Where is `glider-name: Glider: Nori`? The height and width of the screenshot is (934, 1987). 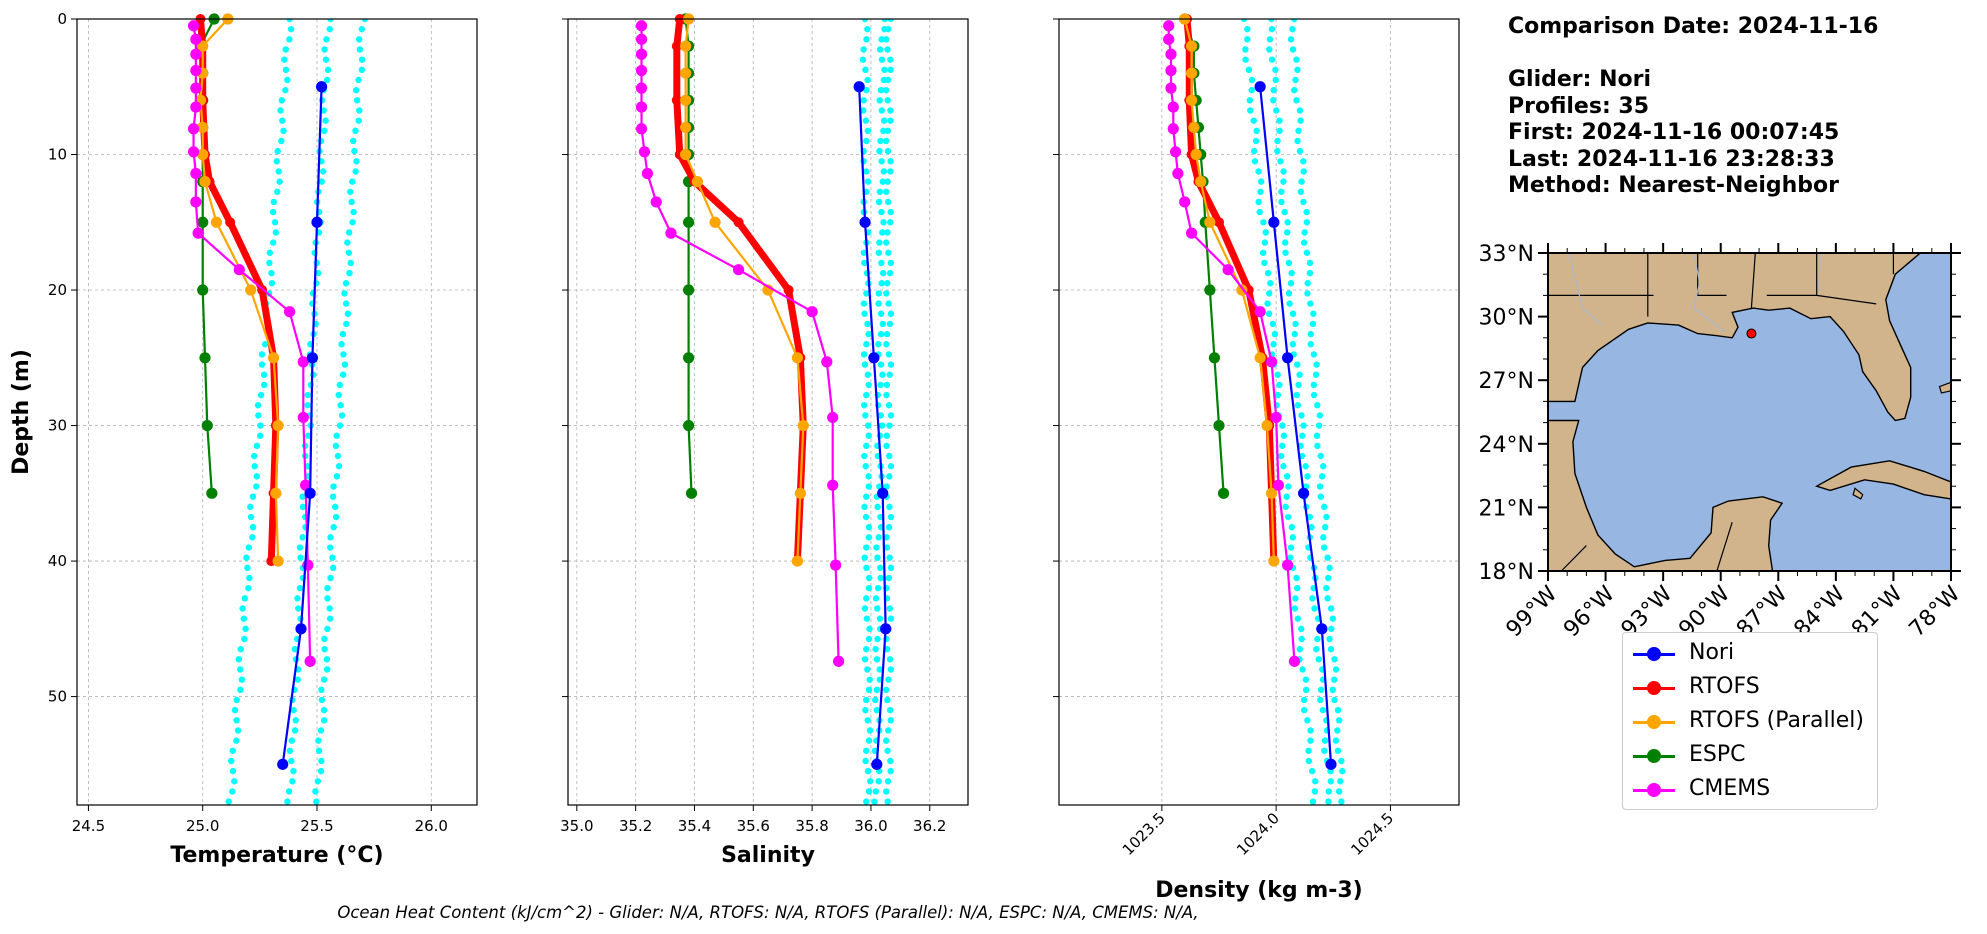
glider-name: Glider: Nori is located at coordinates (1580, 79).